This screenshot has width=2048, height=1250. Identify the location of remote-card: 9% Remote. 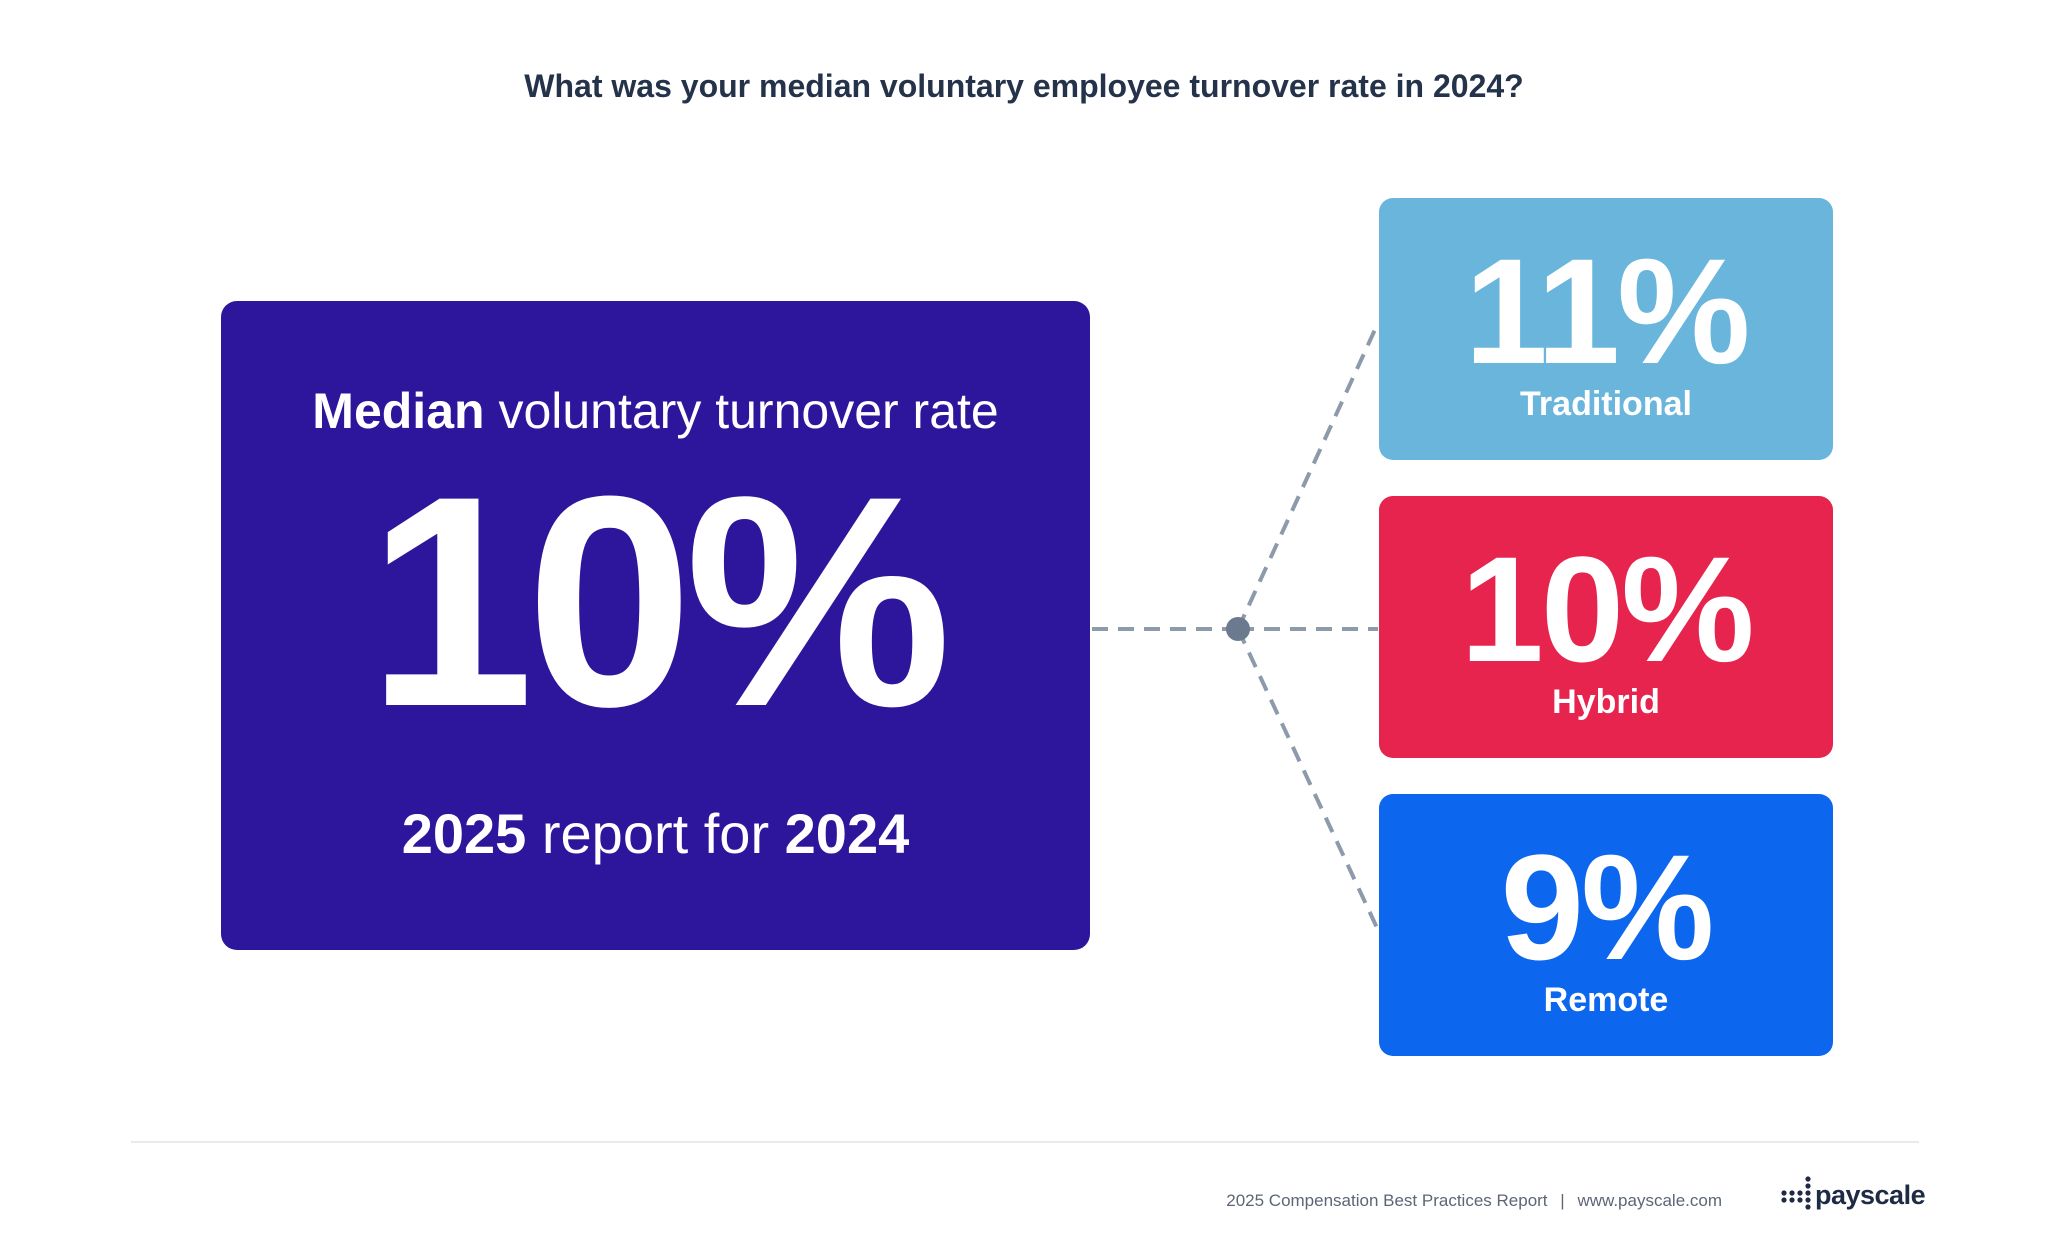
(1606, 925).